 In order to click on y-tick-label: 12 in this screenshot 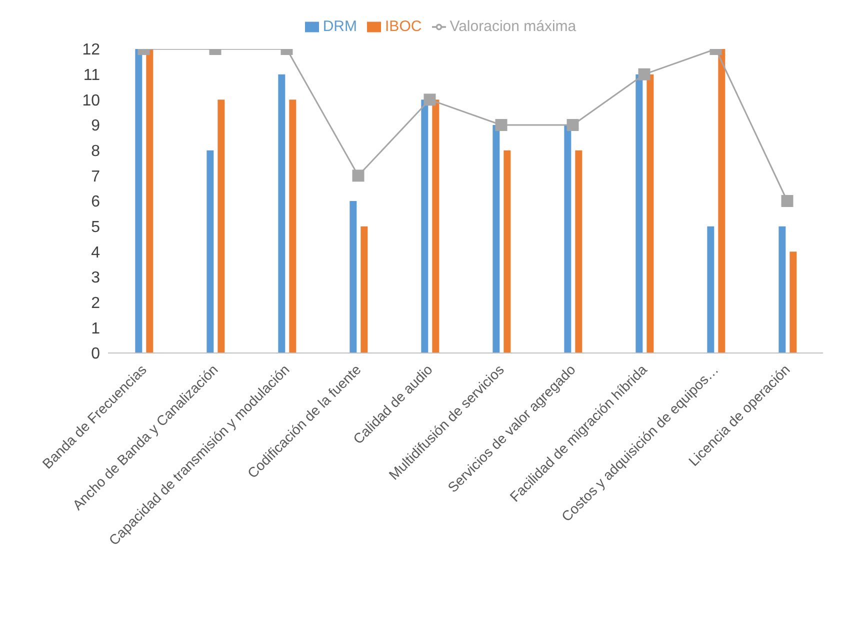, I will do `click(91, 50)`.